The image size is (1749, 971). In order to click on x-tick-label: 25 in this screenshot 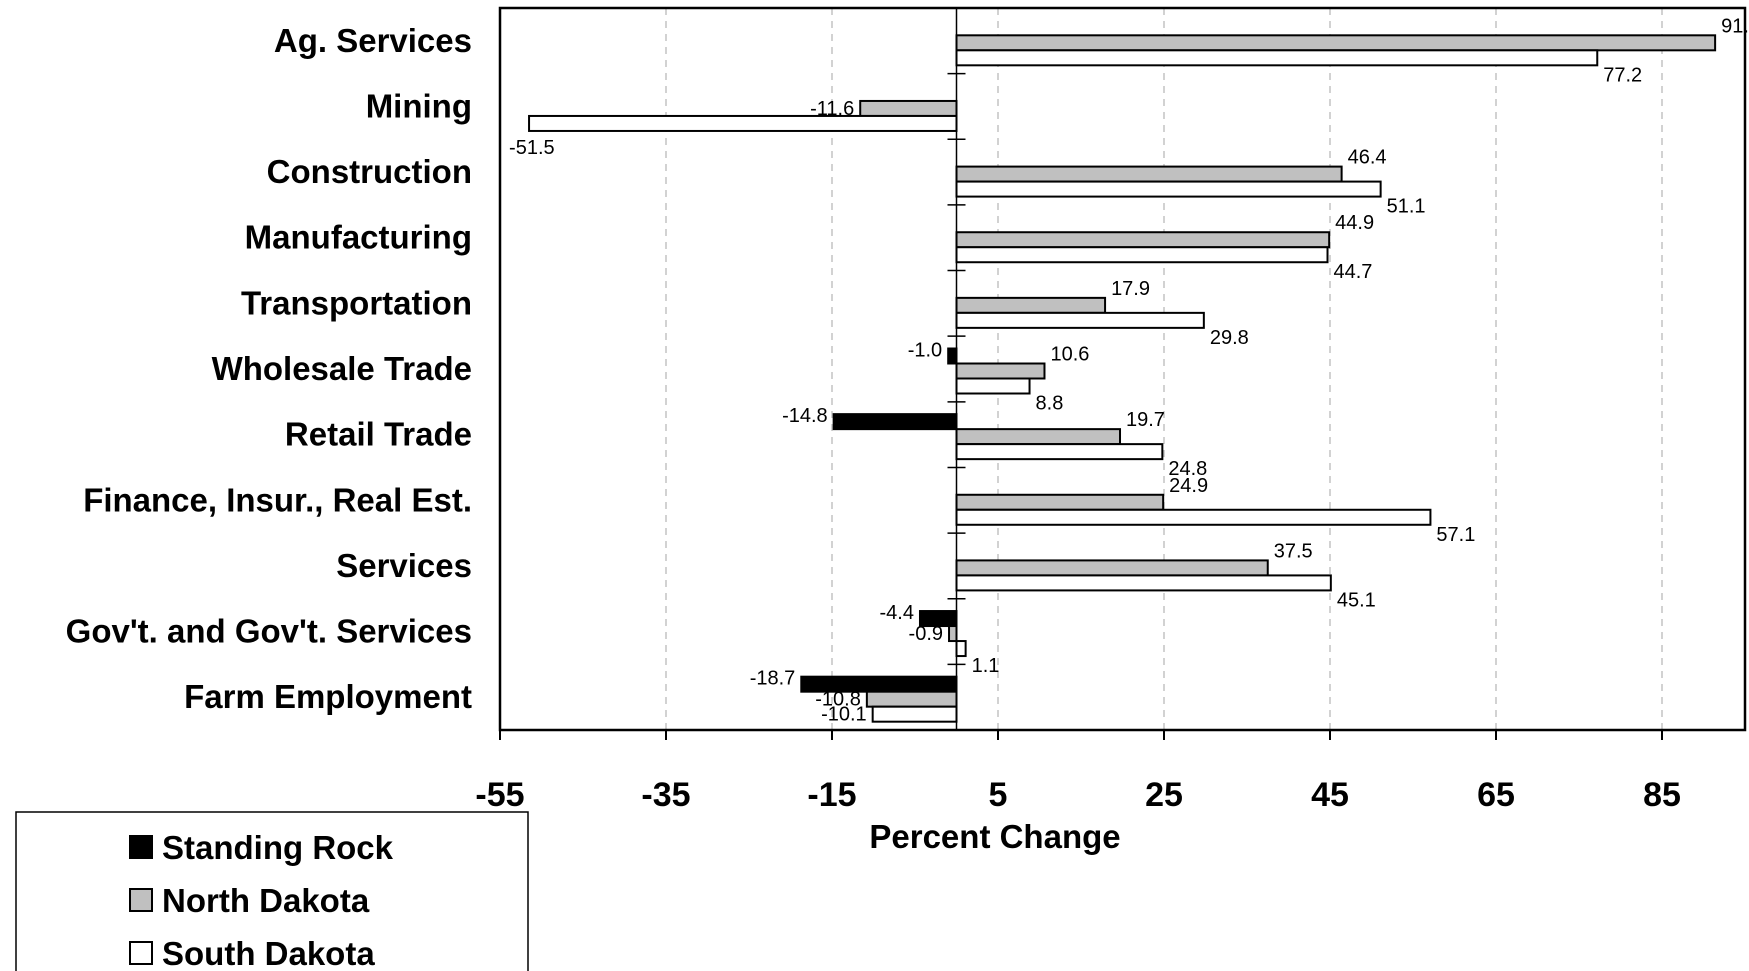, I will do `click(1164, 795)`.